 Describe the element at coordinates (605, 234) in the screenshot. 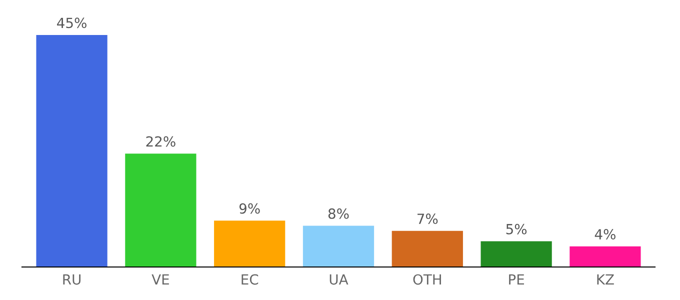

I see `data-label: 4%` at that location.